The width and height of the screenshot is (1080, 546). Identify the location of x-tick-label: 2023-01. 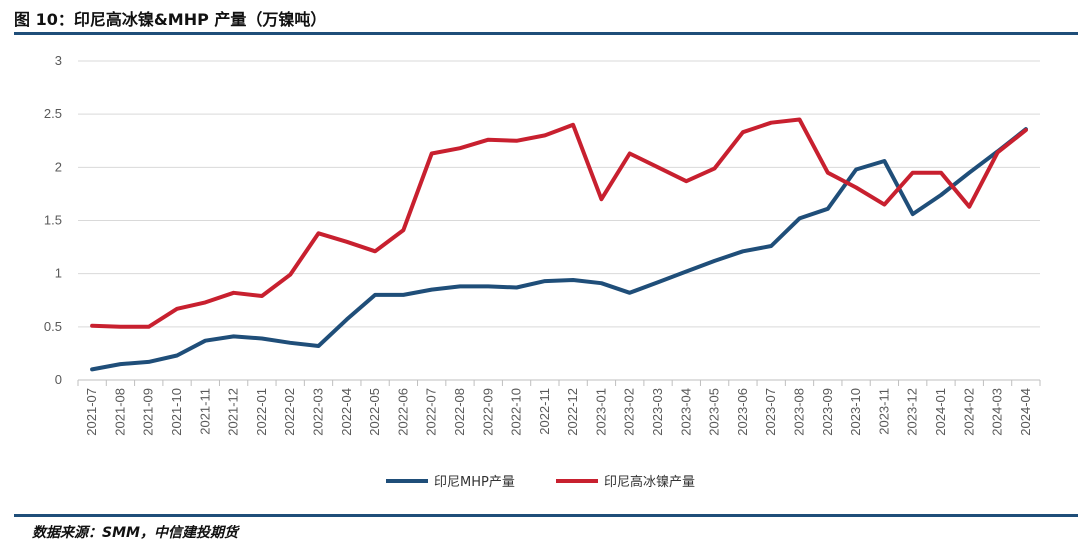
(600, 412).